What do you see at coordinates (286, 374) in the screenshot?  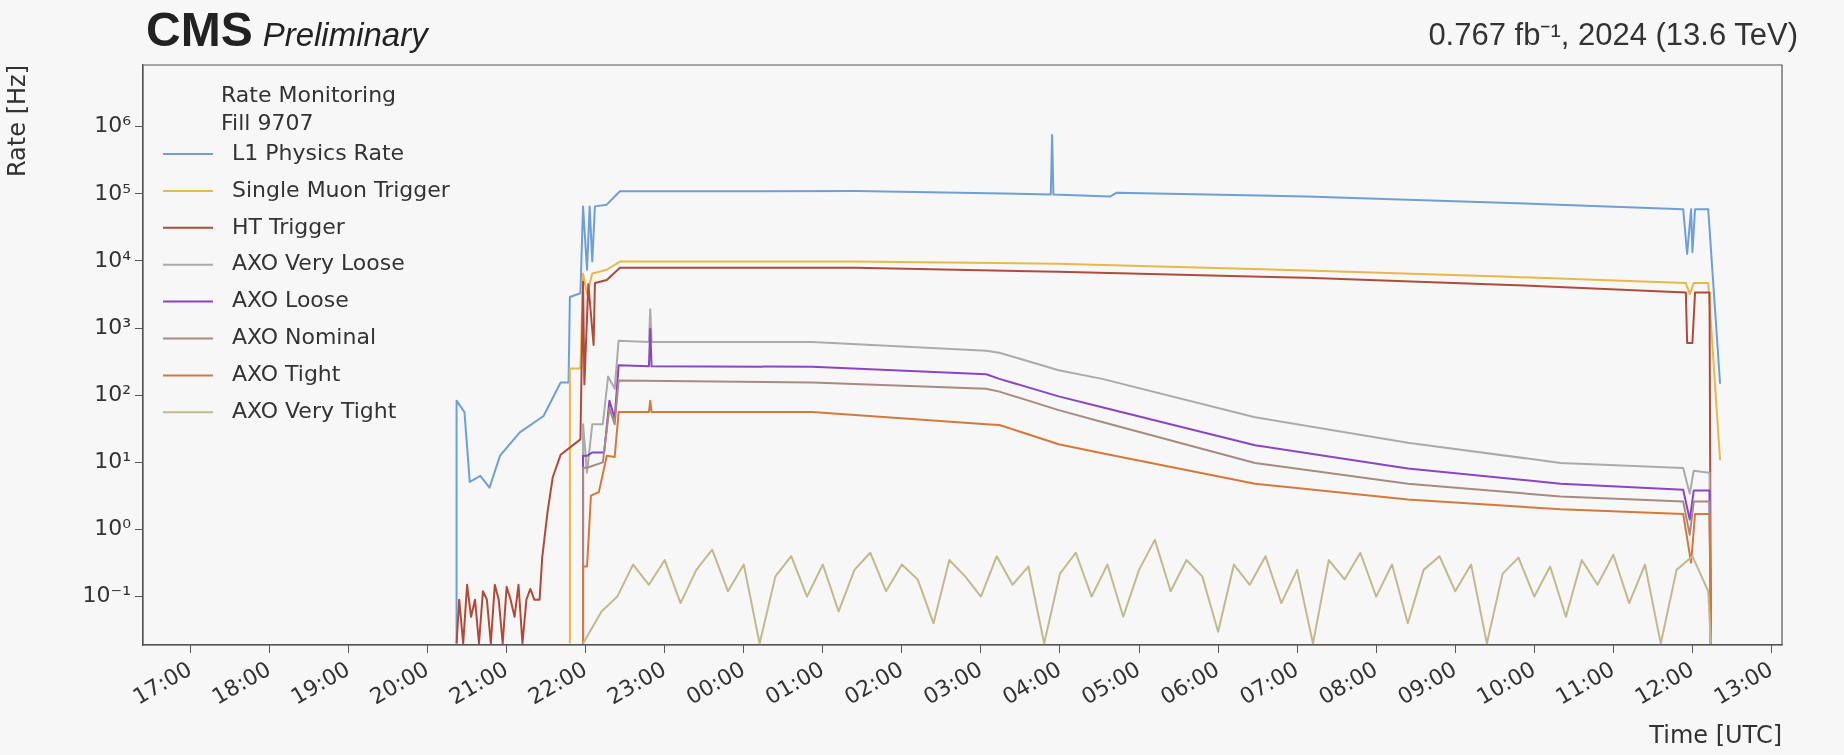 I see `legend-label: AXO Tight` at bounding box center [286, 374].